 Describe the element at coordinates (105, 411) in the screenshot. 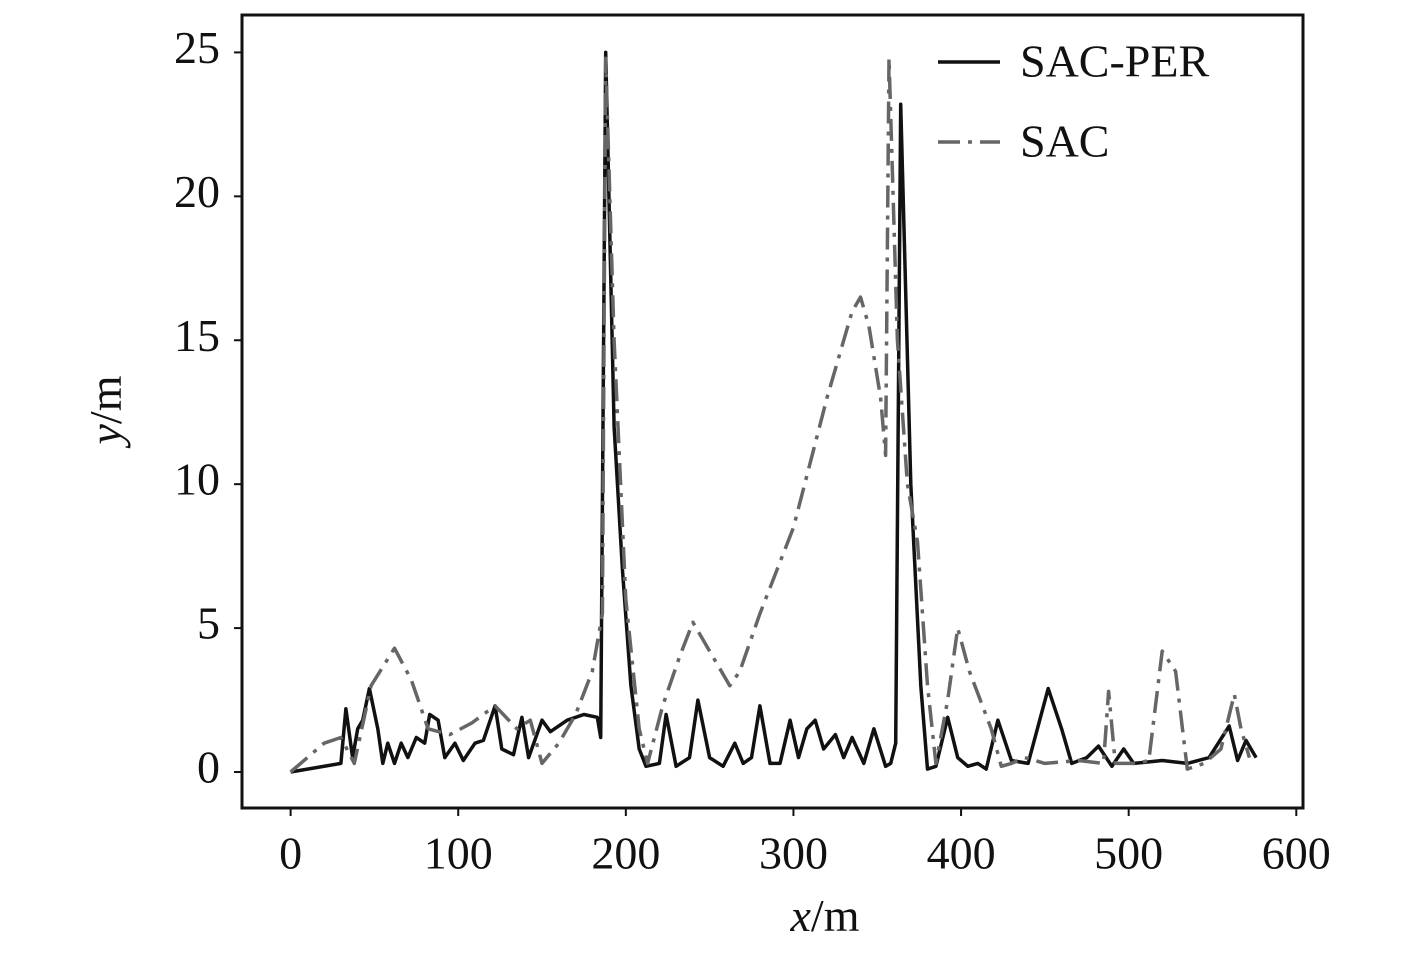

I see `y-axis-label: y/m` at that location.